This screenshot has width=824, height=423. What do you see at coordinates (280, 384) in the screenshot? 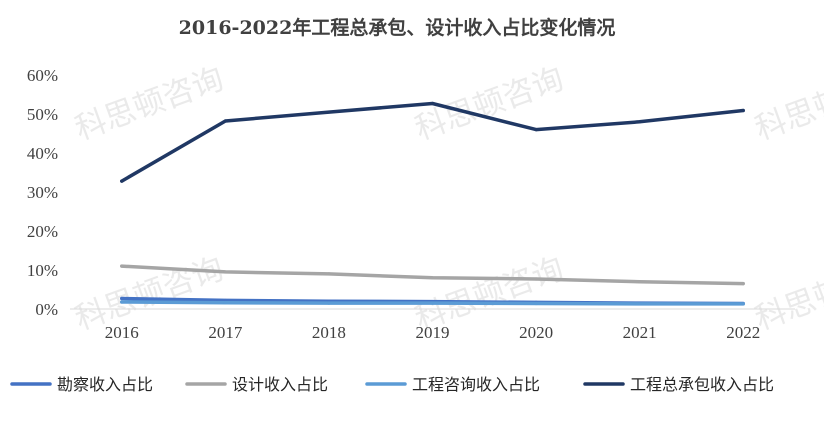
I see `legend-label: 设计收入占比` at bounding box center [280, 384].